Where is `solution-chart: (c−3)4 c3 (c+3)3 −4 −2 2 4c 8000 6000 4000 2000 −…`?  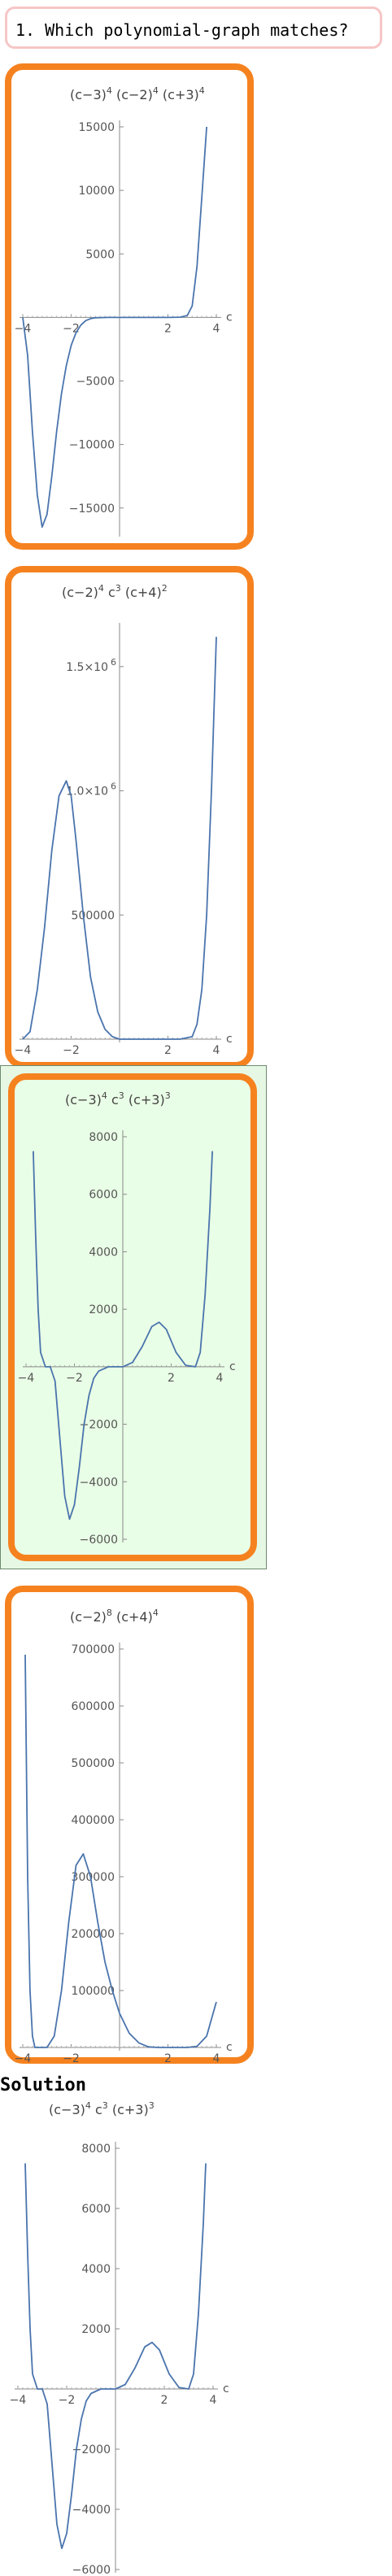 solution-chart: (c−3)4 c3 (c+3)3 −4 −2 2 4c 8000 6000 4000 2000 −… is located at coordinates (119, 2338).